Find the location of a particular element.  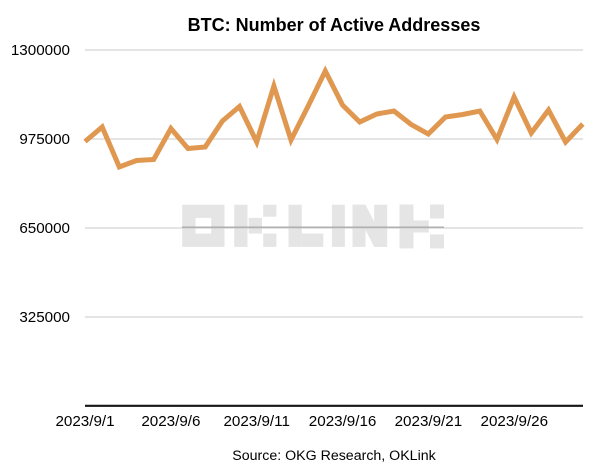

svg-text: 2023/9/11 is located at coordinates (256, 421).